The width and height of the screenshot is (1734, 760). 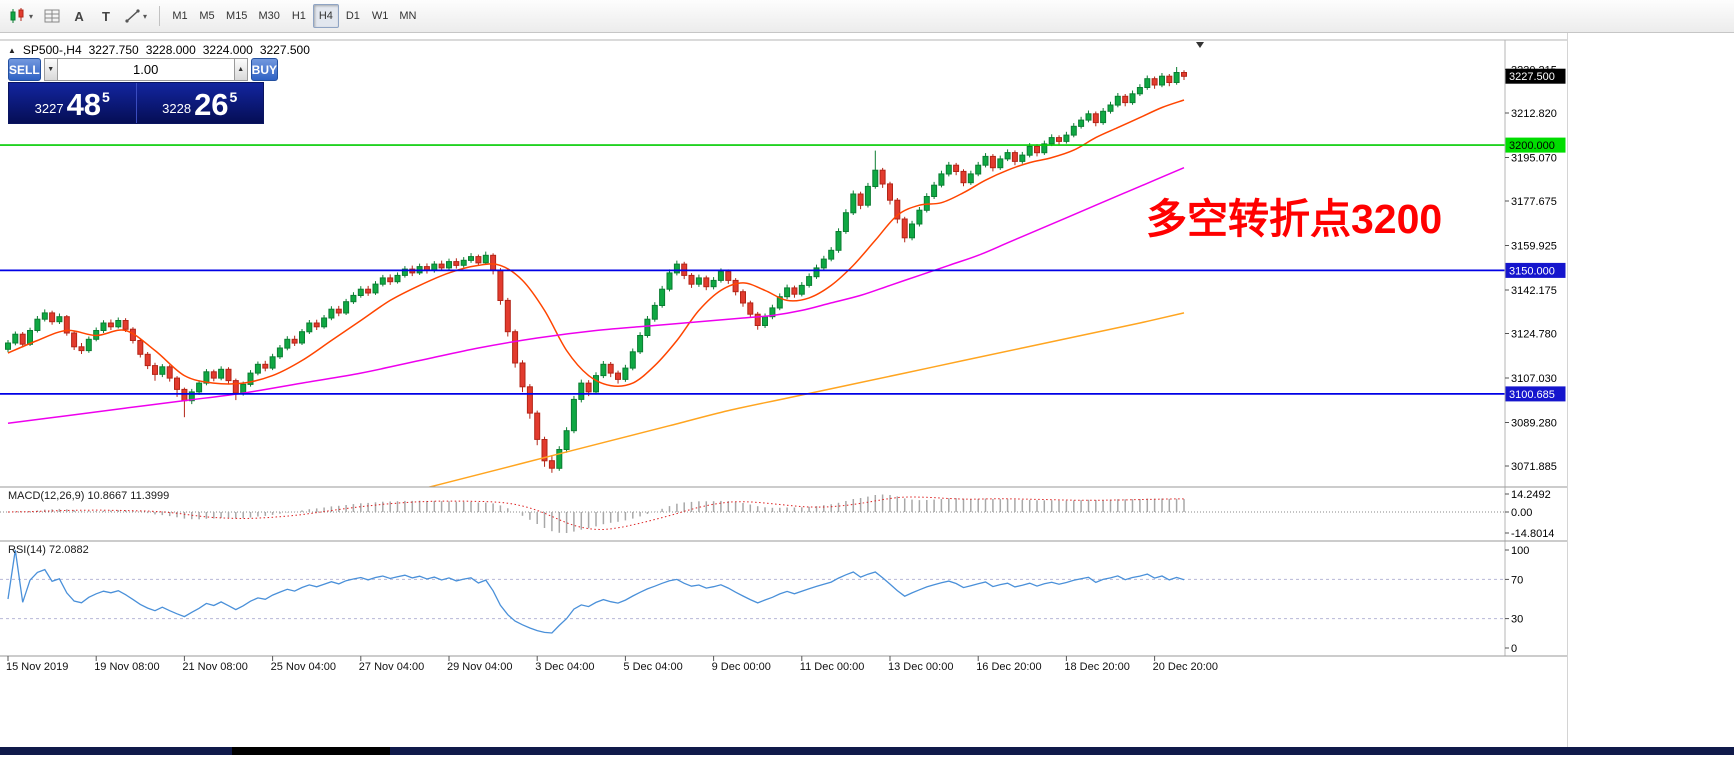 I want to click on timeframe-mn-button: MN, so click(x=408, y=16).